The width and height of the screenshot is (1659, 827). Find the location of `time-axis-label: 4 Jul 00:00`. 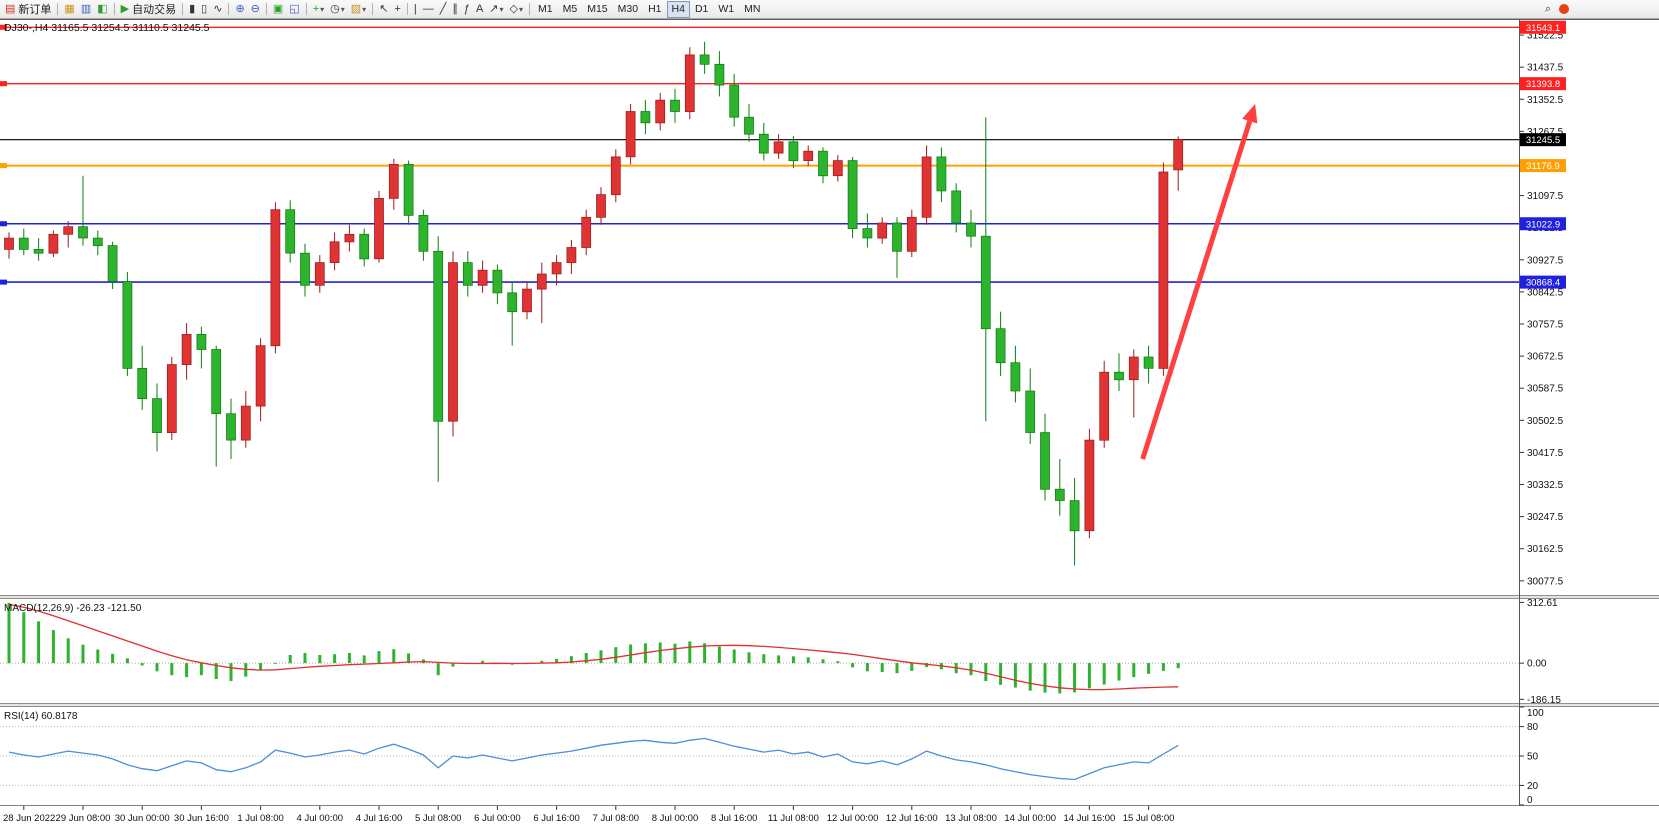

time-axis-label: 4 Jul 00:00 is located at coordinates (320, 818).